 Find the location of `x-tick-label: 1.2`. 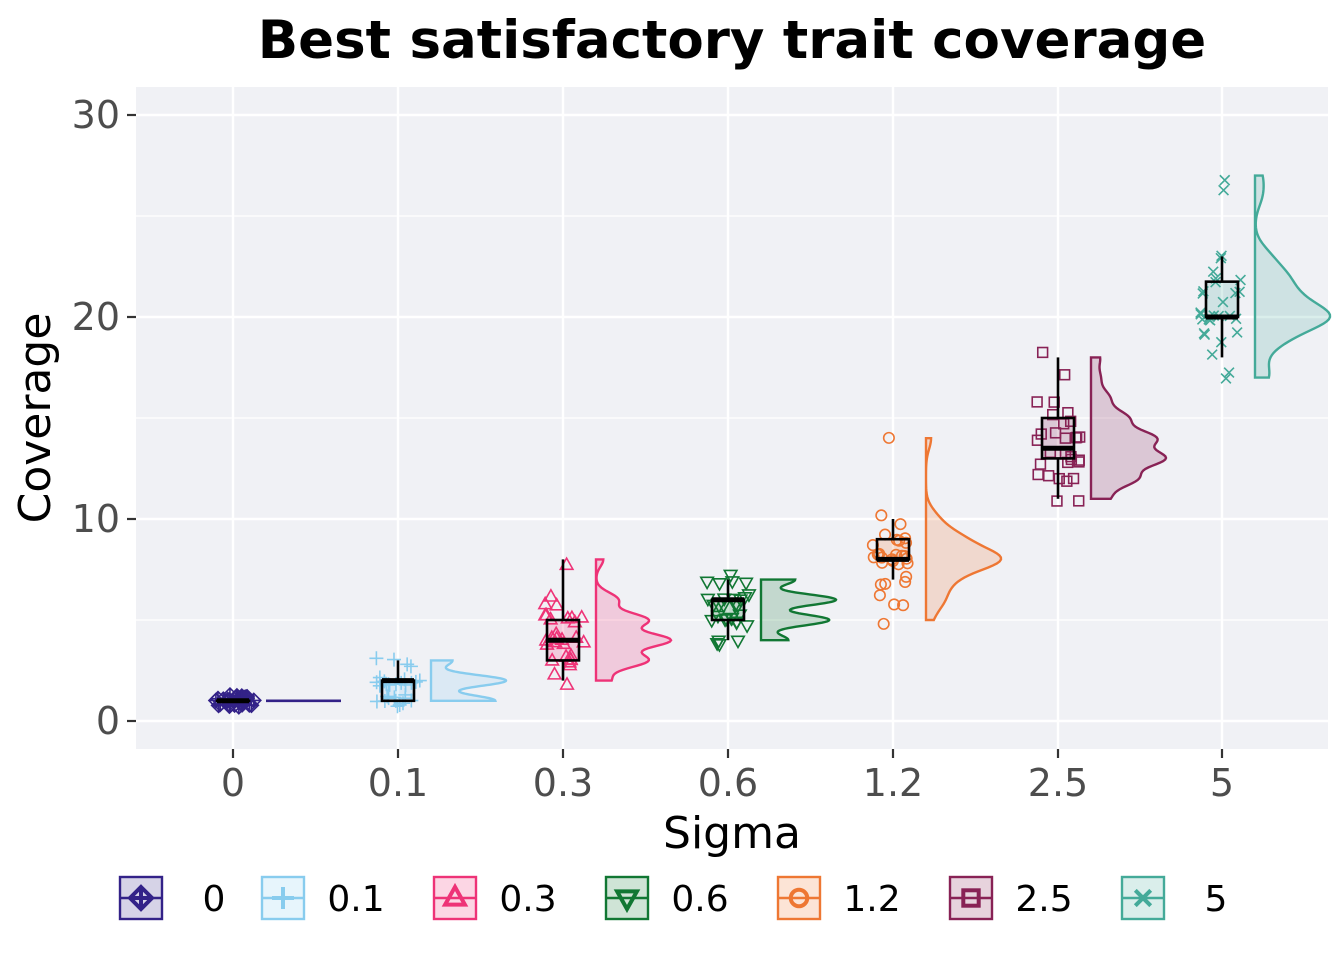

x-tick-label: 1.2 is located at coordinates (893, 783).